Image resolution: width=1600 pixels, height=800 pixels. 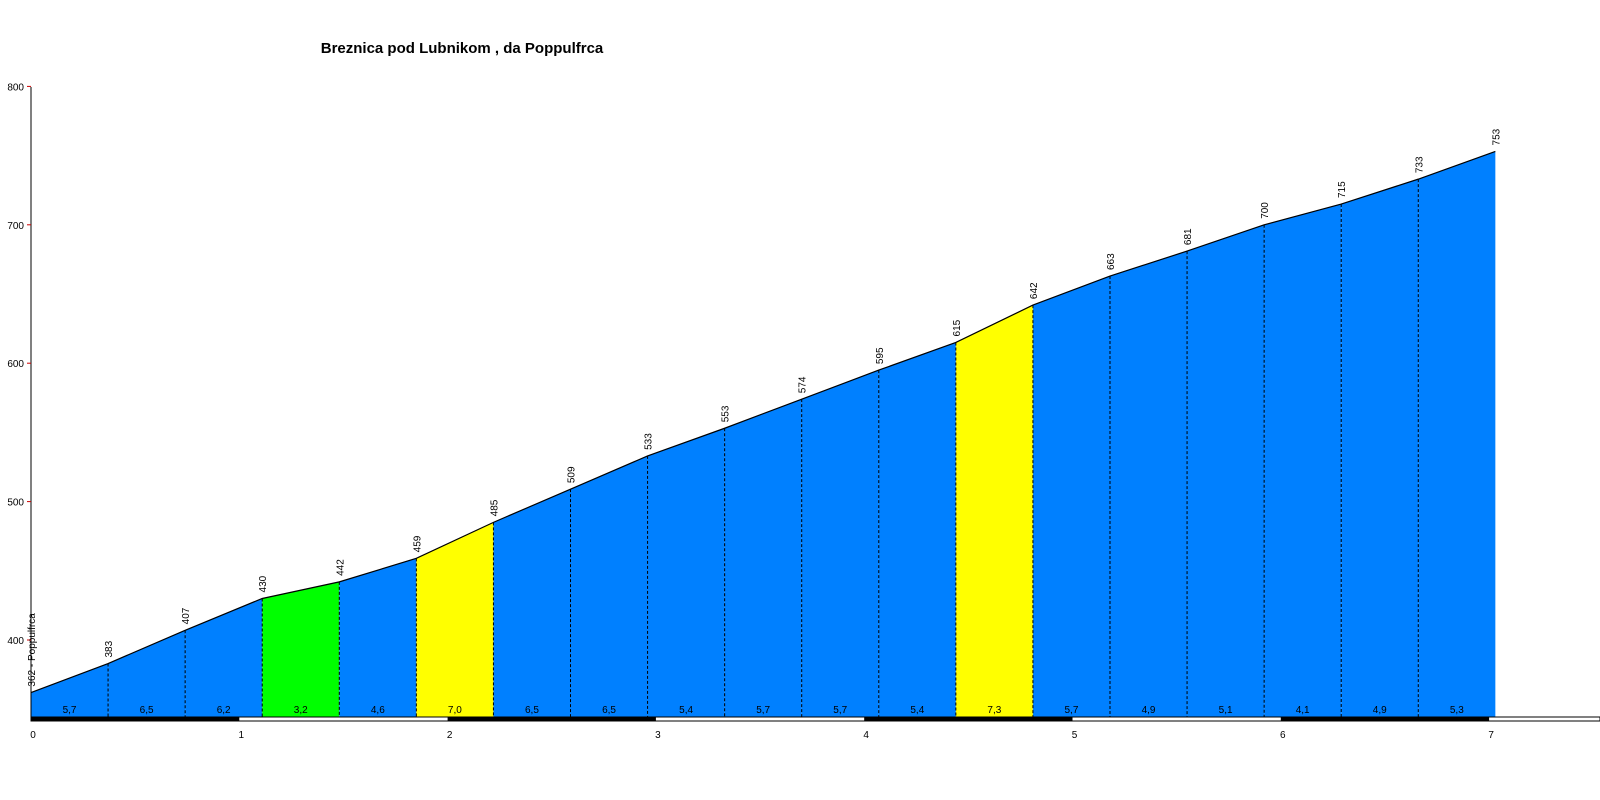 I want to click on elevation-label: 509, so click(x=571, y=474).